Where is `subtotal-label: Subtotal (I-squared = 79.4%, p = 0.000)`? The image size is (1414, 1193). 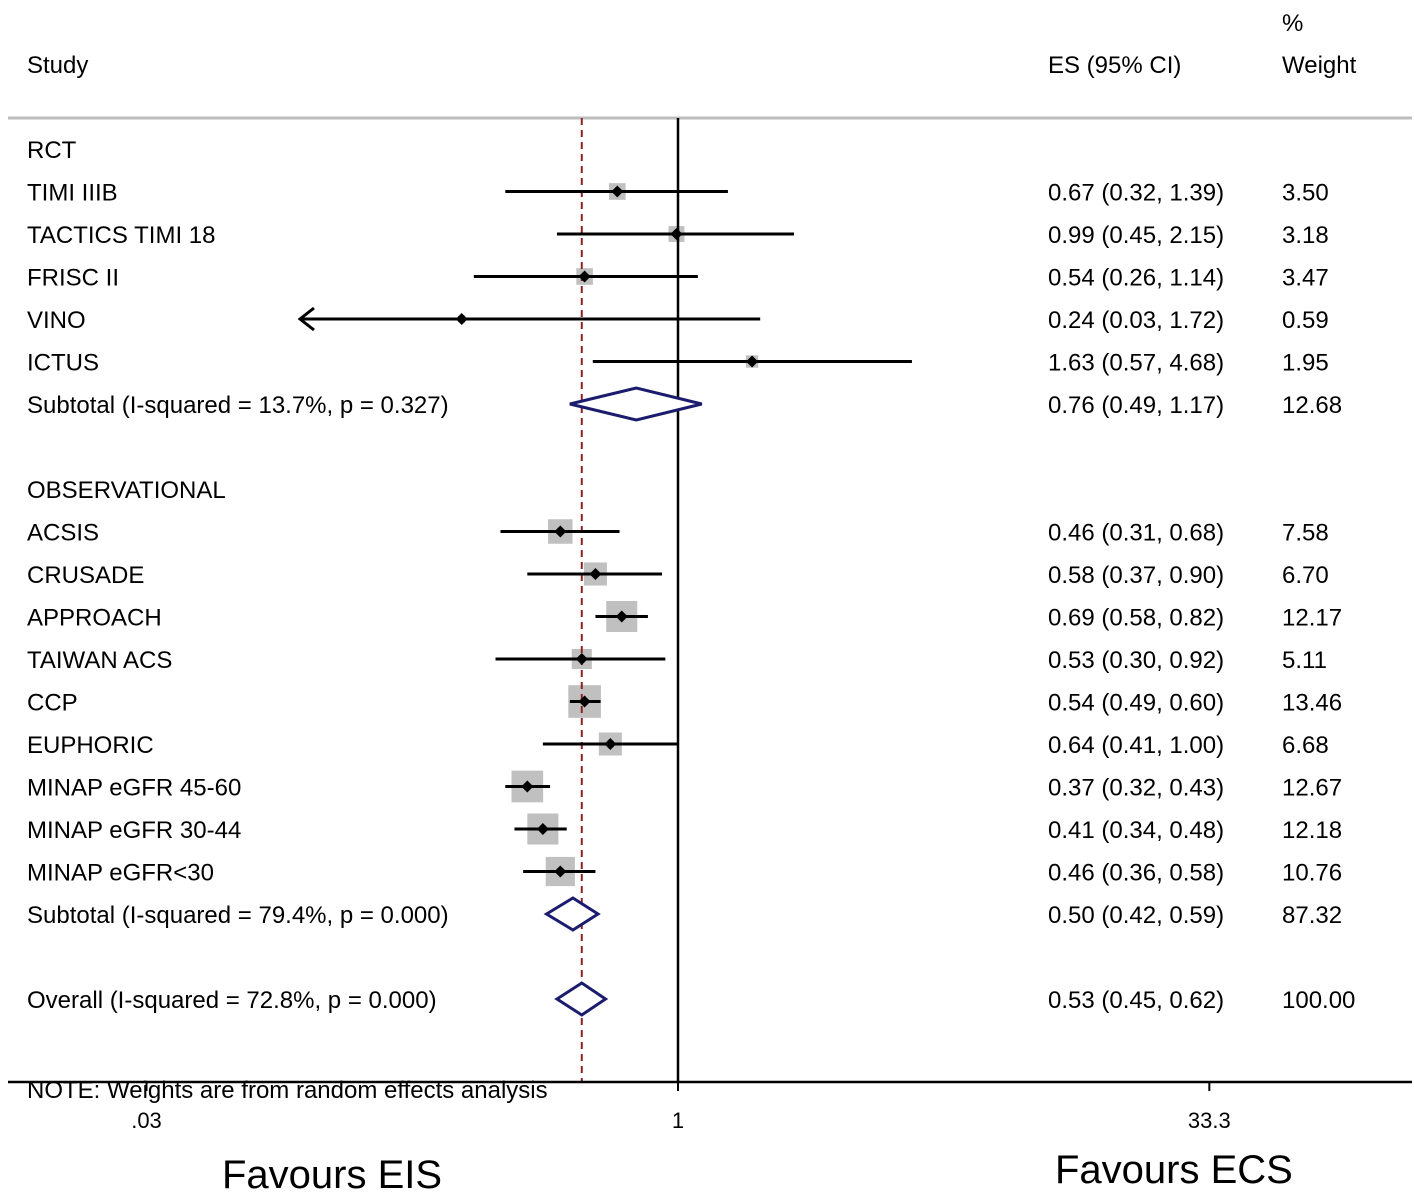 subtotal-label: Subtotal (I-squared = 79.4%, p = 0.000) is located at coordinates (238, 915).